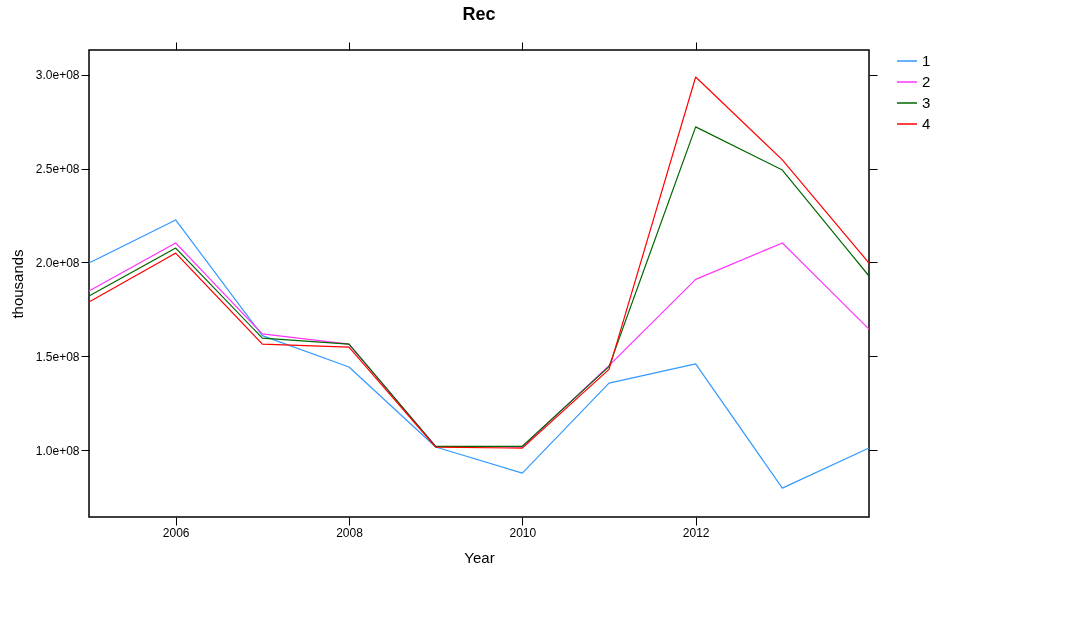 This screenshot has height=630, width=1083. Describe the element at coordinates (176, 532) in the screenshot. I see `x-tick-label: 2006` at that location.